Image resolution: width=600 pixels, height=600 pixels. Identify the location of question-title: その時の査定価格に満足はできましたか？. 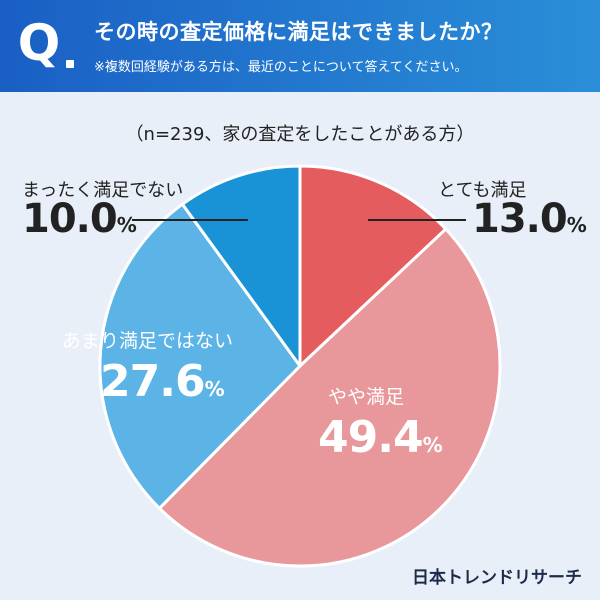
(298, 32).